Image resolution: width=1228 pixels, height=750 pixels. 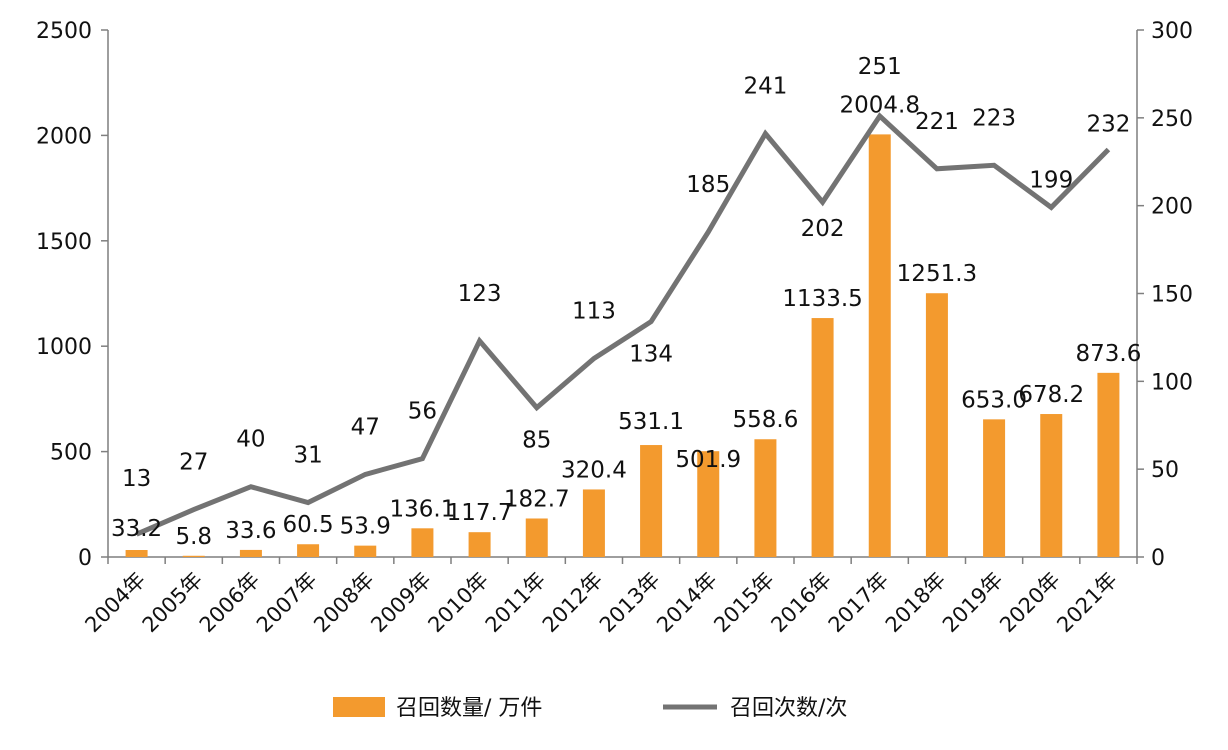 What do you see at coordinates (937, 274) in the screenshot?
I see `bar-data-label: 1251.3` at bounding box center [937, 274].